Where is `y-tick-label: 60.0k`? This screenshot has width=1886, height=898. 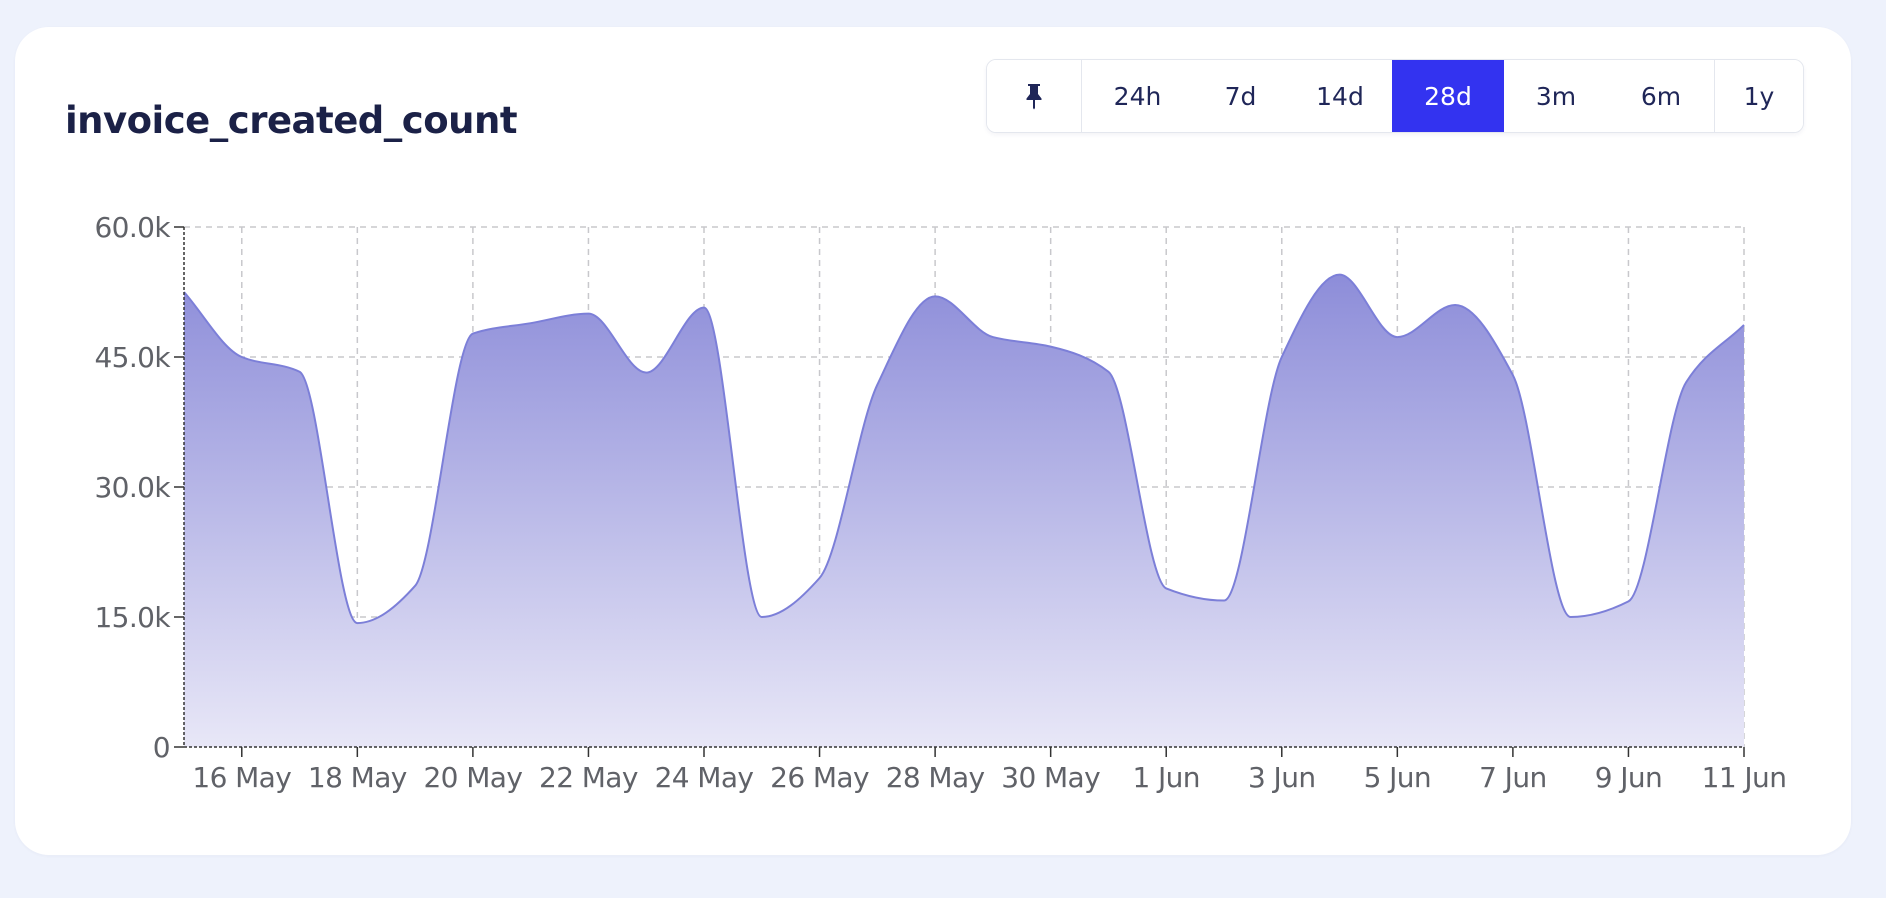 y-tick-label: 60.0k is located at coordinates (132, 227).